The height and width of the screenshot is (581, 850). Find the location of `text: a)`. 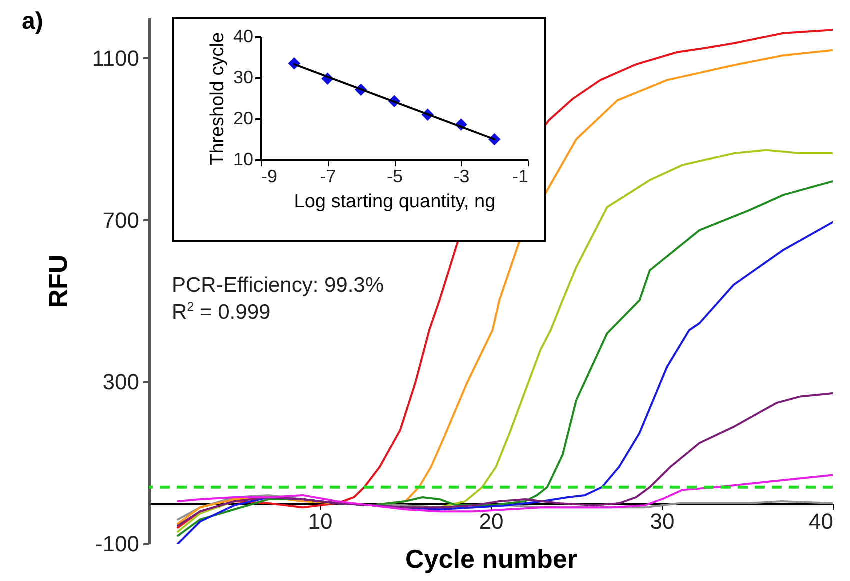

text: a) is located at coordinates (33, 22).